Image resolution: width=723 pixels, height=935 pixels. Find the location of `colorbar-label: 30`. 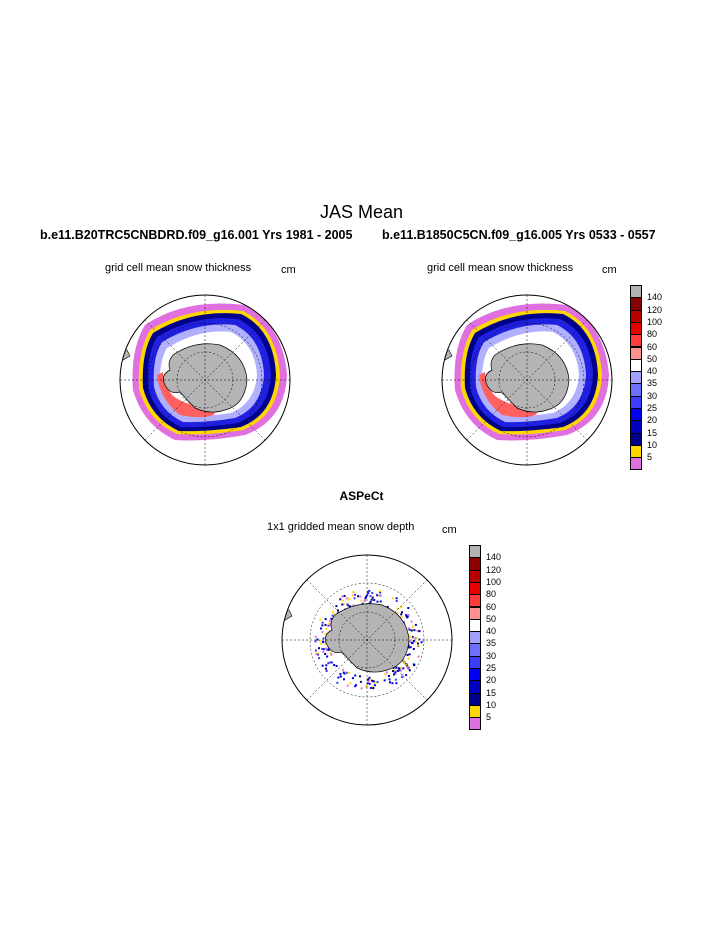

colorbar-label: 30 is located at coordinates (652, 395).